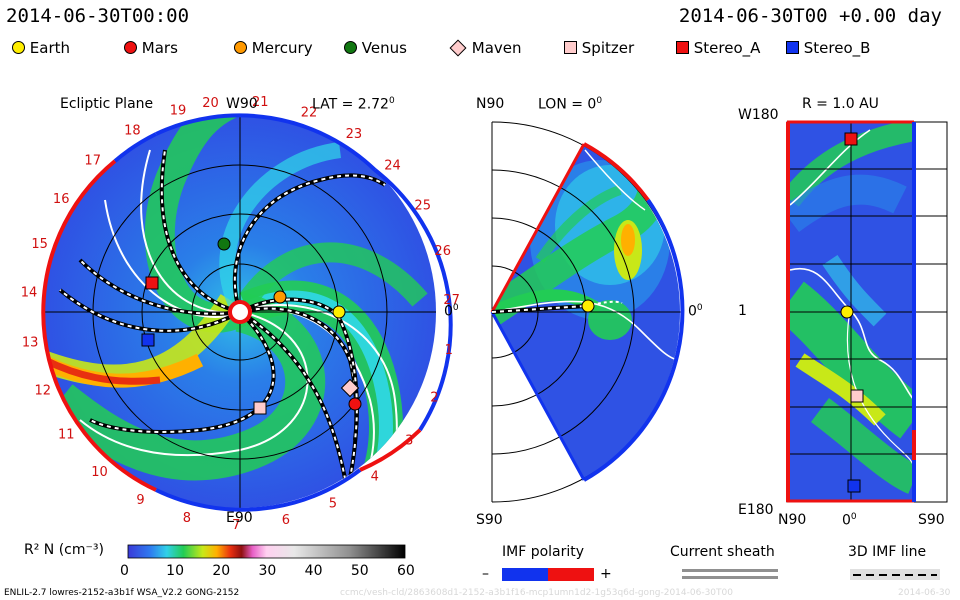  What do you see at coordinates (792, 47) in the screenshot?
I see `stereo-b-marker-icon` at bounding box center [792, 47].